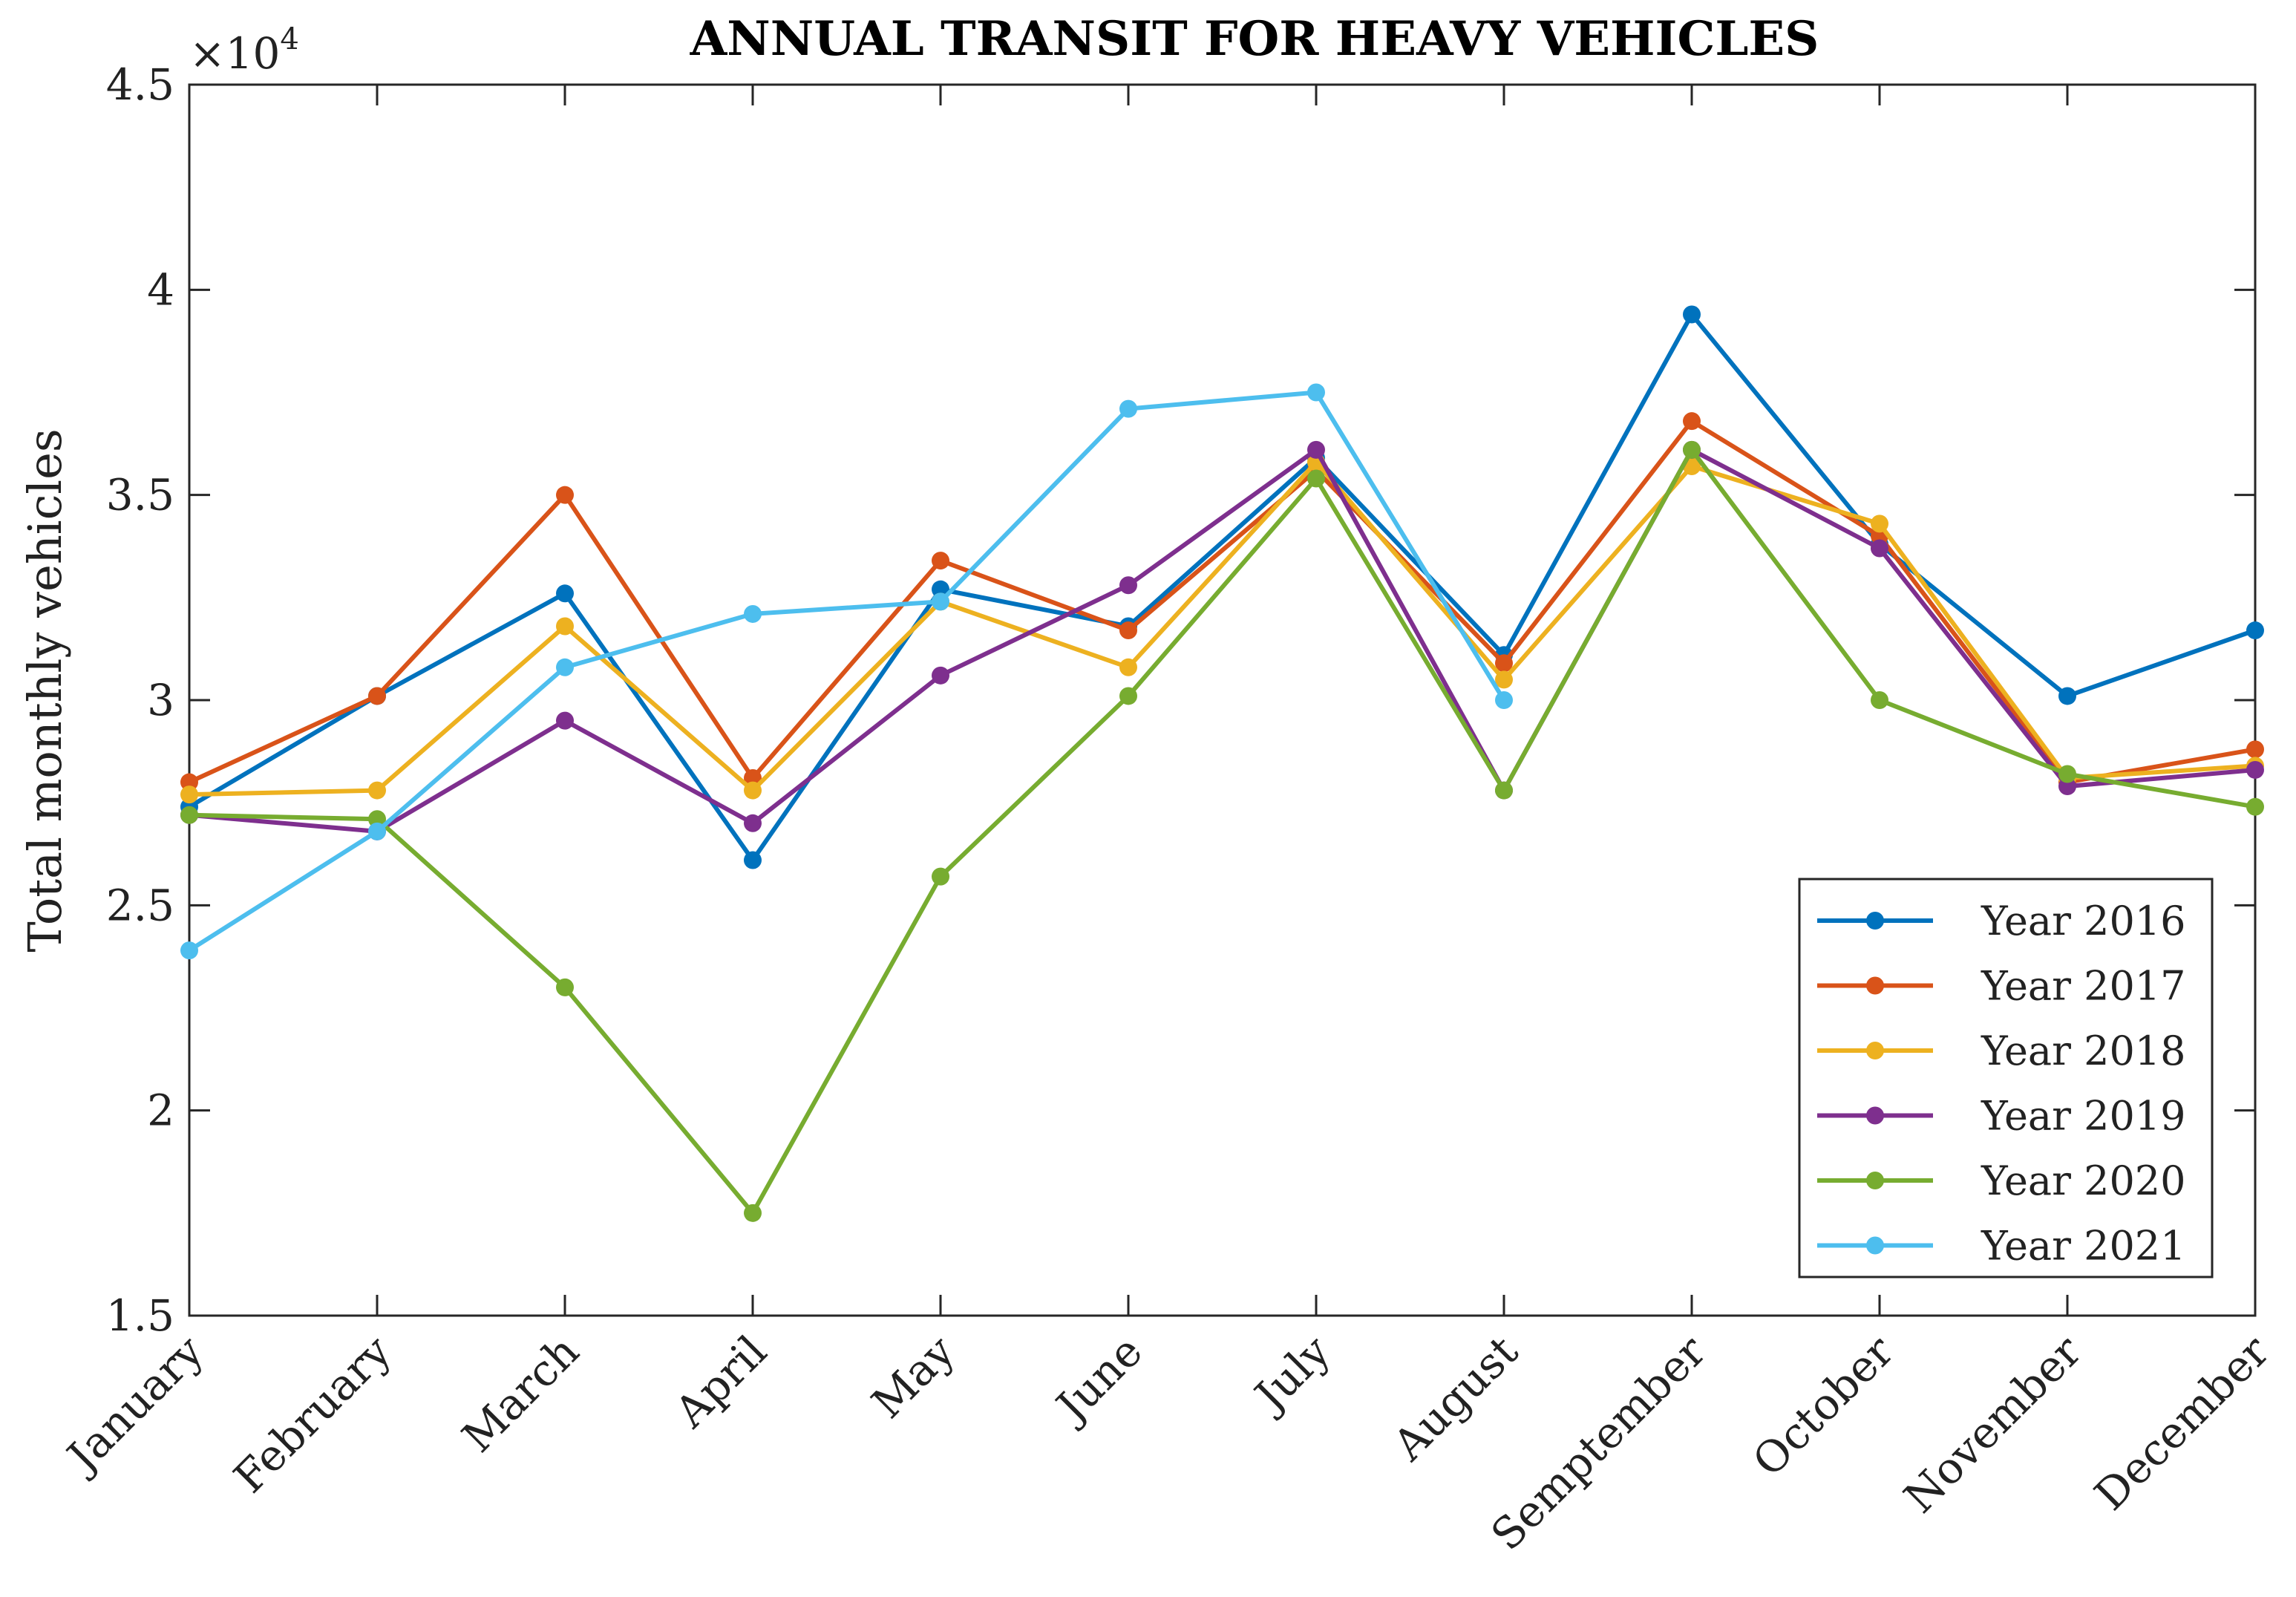 This screenshot has height=1597, width=2296. What do you see at coordinates (1291, 1374) in the screenshot?
I see `x-tick-label: July` at bounding box center [1291, 1374].